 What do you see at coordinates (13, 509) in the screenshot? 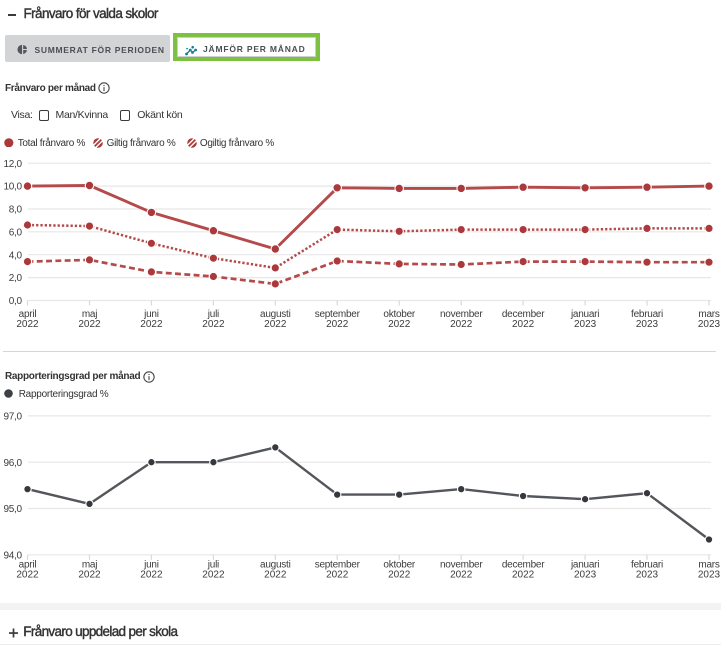
I see `svg-text: 95,0` at bounding box center [13, 509].